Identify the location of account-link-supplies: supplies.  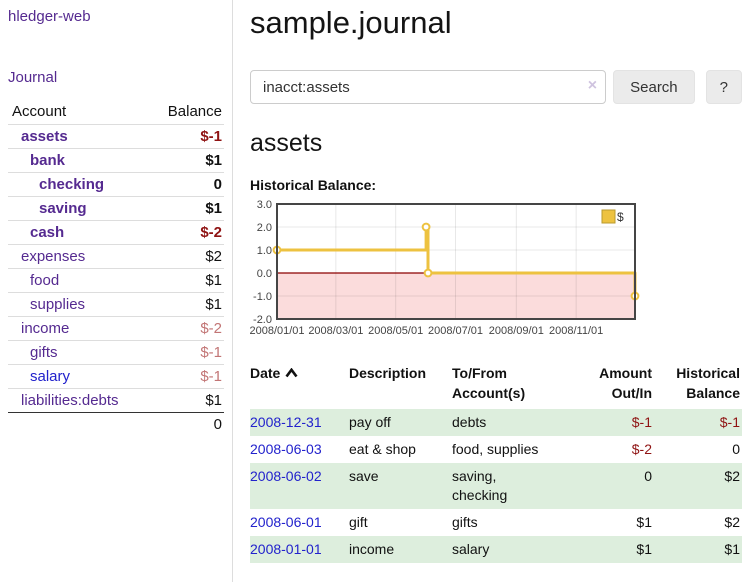
(58, 304).